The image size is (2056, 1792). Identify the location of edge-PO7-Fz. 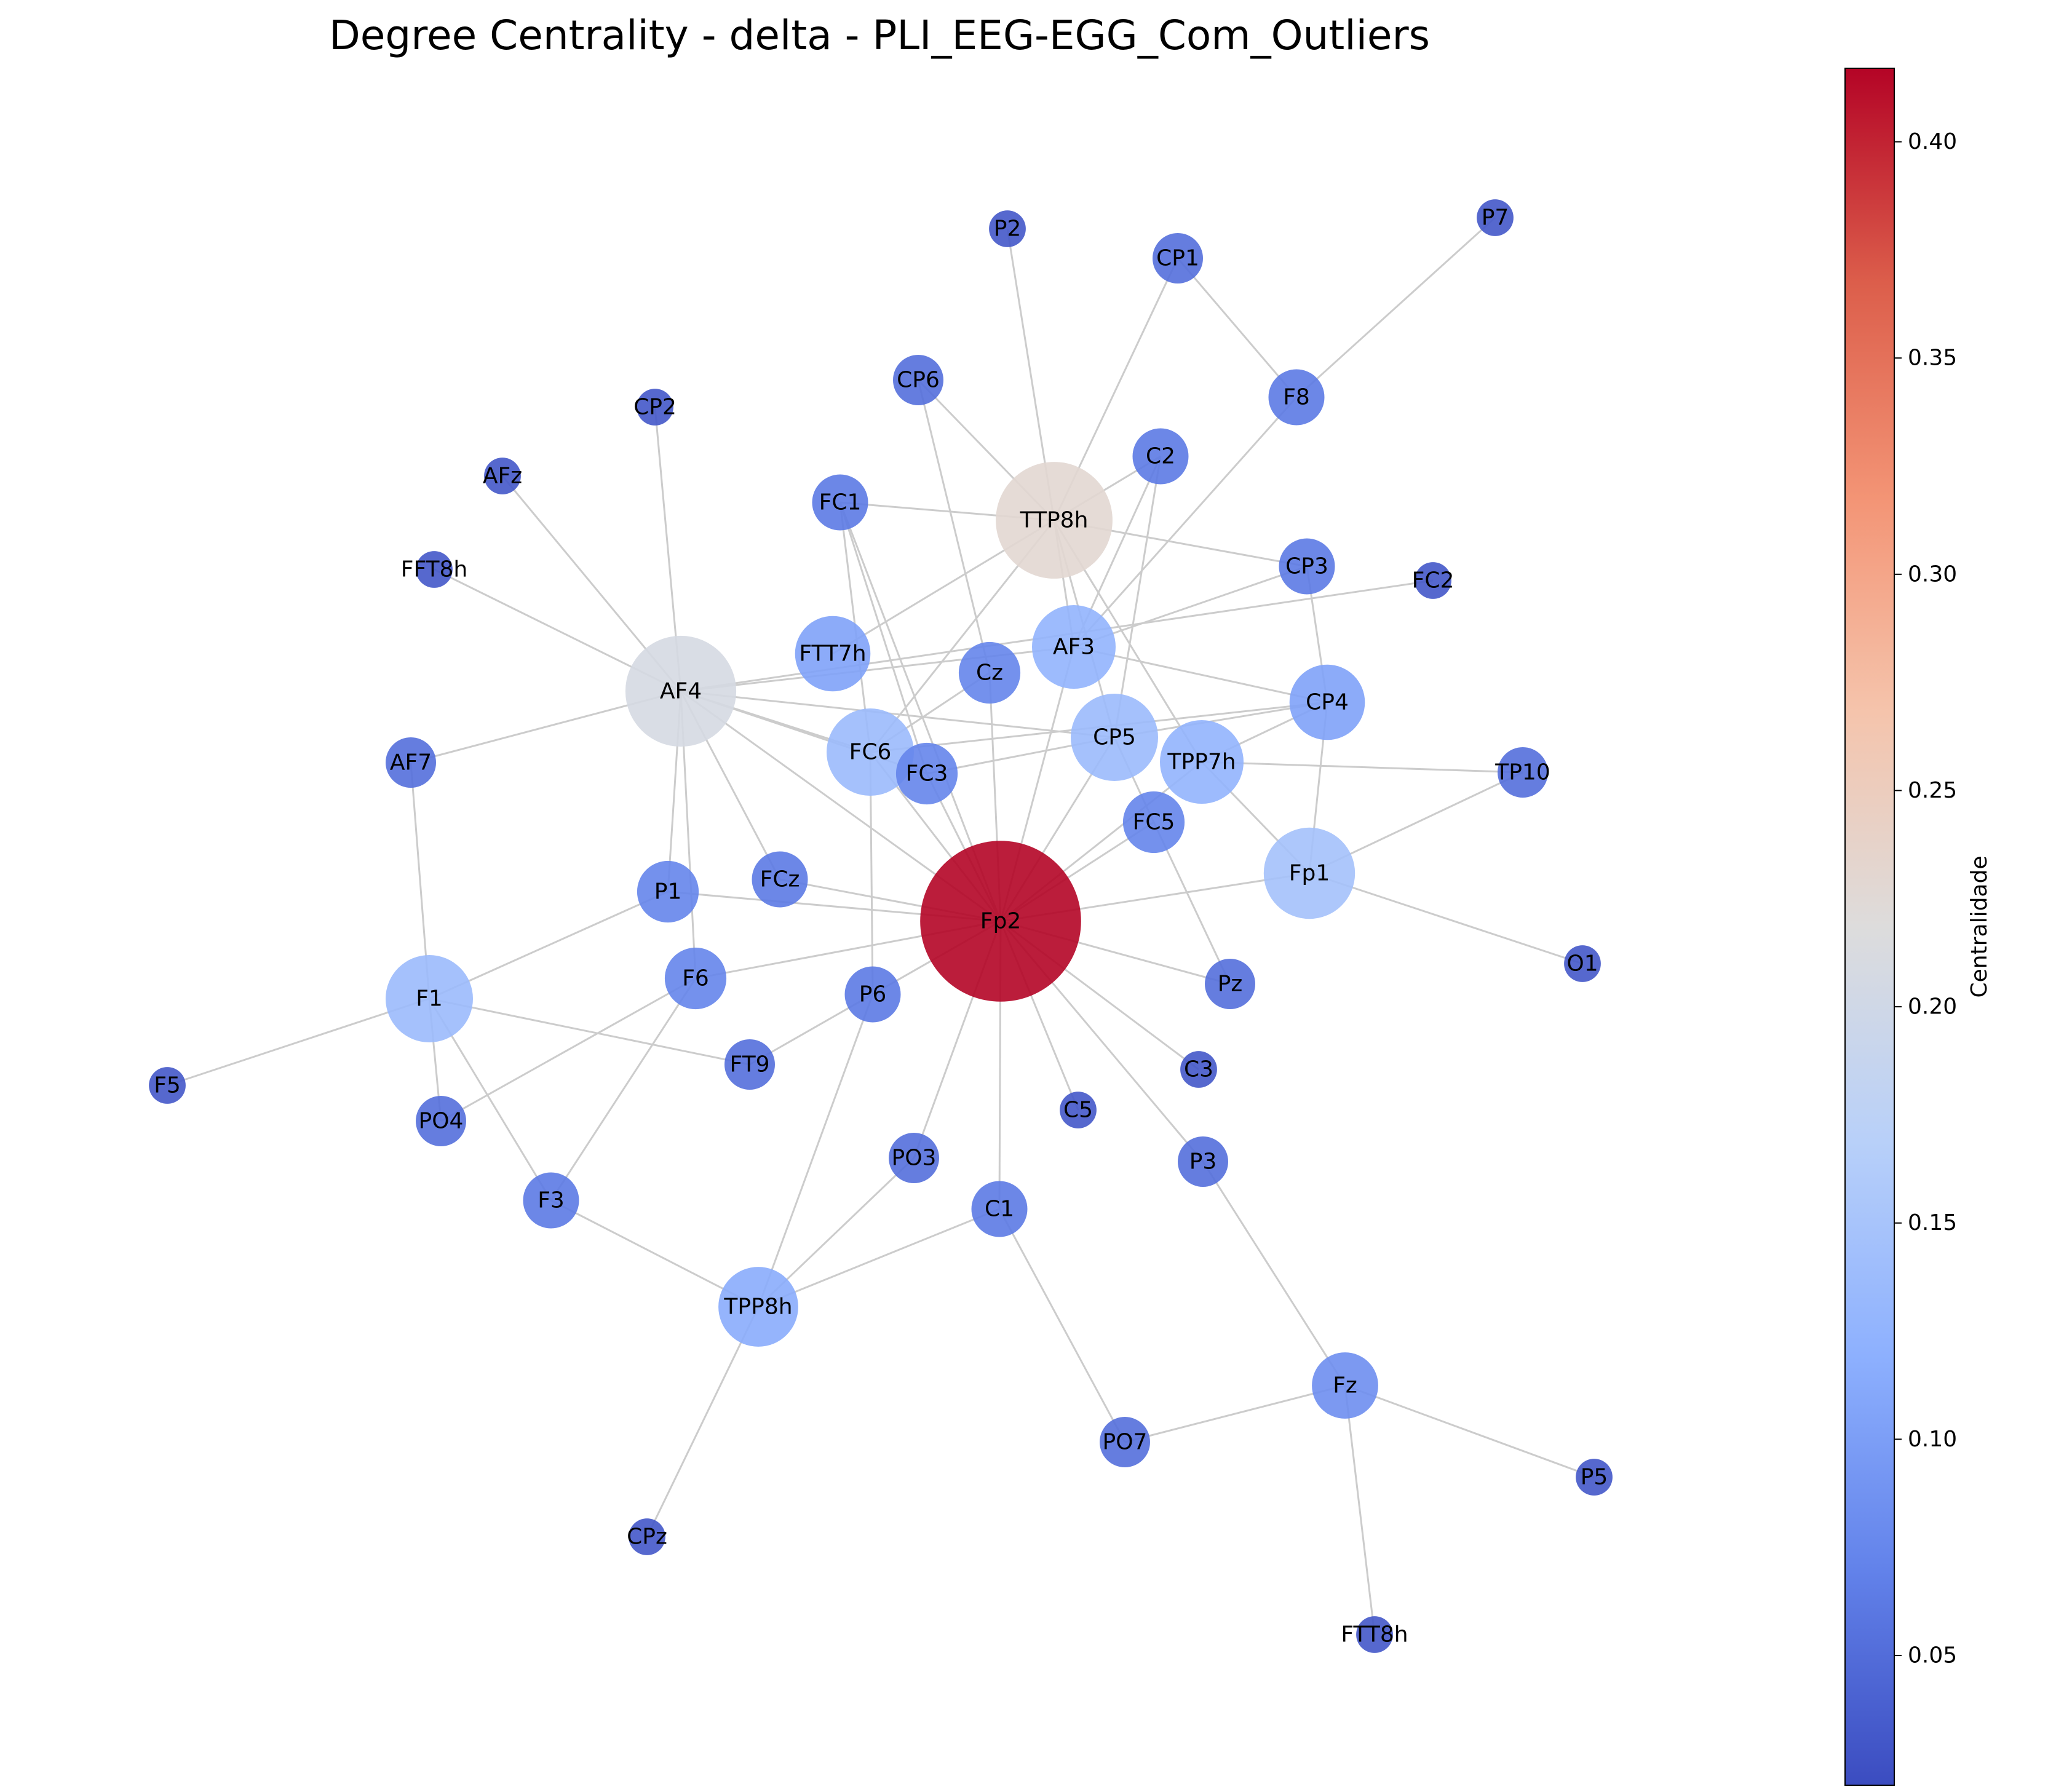
(1235, 1413).